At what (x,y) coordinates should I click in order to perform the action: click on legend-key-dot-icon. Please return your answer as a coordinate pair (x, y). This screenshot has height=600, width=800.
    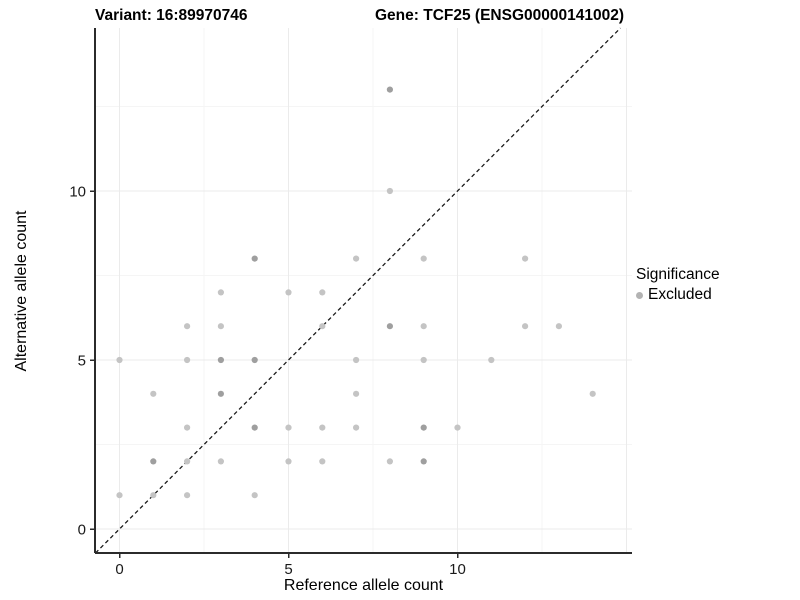
    Looking at the image, I should click on (639, 295).